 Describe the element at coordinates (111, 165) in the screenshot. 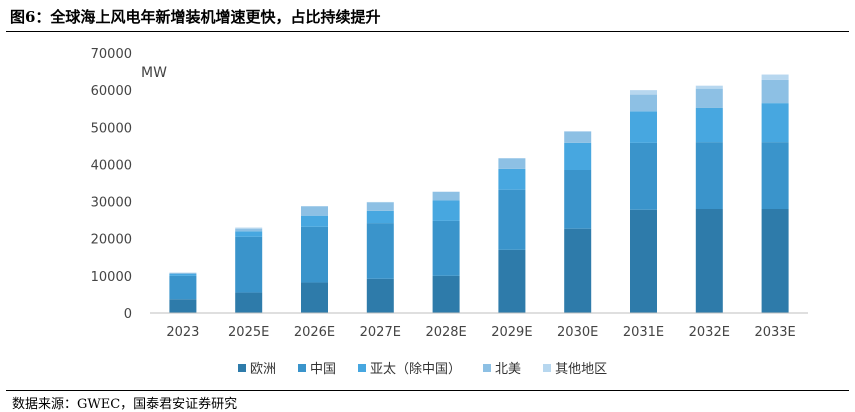

I see `y-tick-label: 40000` at that location.